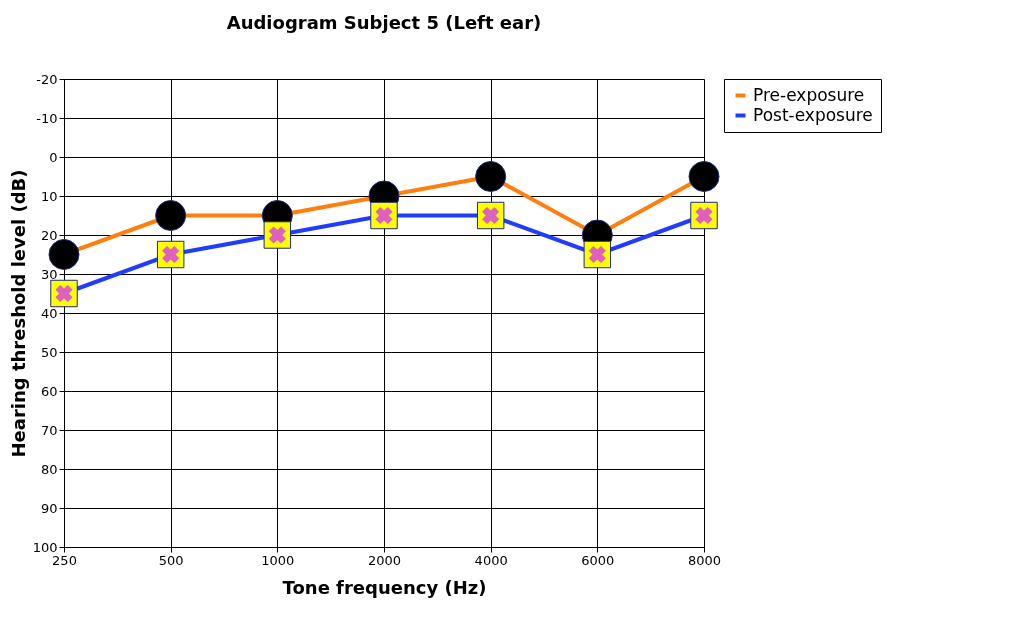 The width and height of the screenshot is (1024, 628). I want to click on x-tick-label: 8000, so click(704, 560).